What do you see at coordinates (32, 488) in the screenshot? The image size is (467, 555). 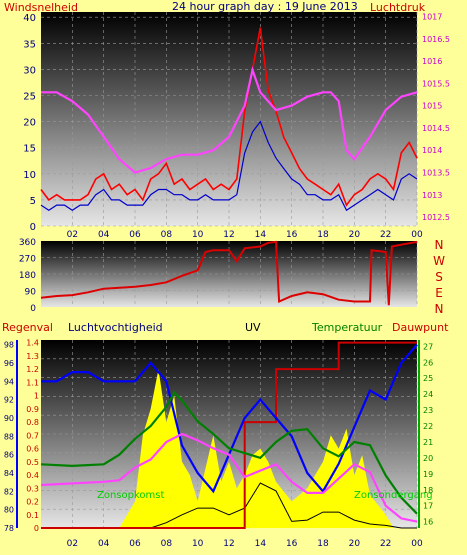 I see `rain-tick-label: 0.3` at bounding box center [32, 488].